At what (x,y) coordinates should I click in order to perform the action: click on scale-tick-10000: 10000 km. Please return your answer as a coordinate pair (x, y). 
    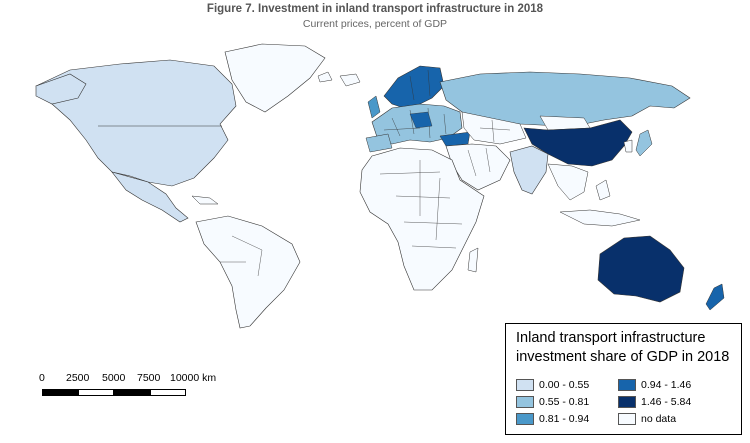
    Looking at the image, I should click on (193, 378).